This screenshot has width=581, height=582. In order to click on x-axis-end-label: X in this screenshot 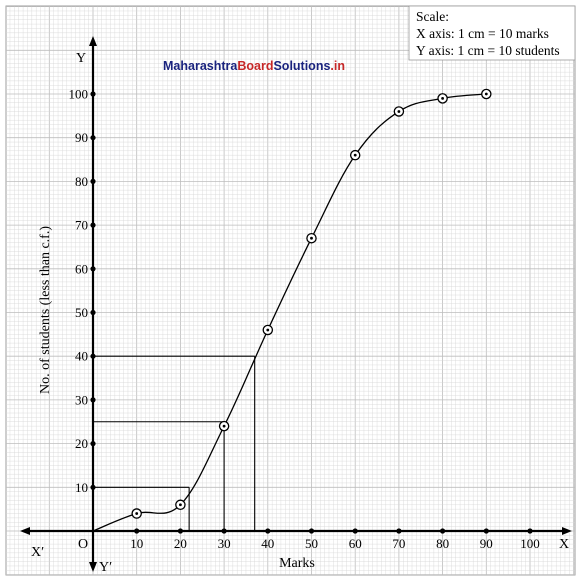, I will do `click(564, 544)`.